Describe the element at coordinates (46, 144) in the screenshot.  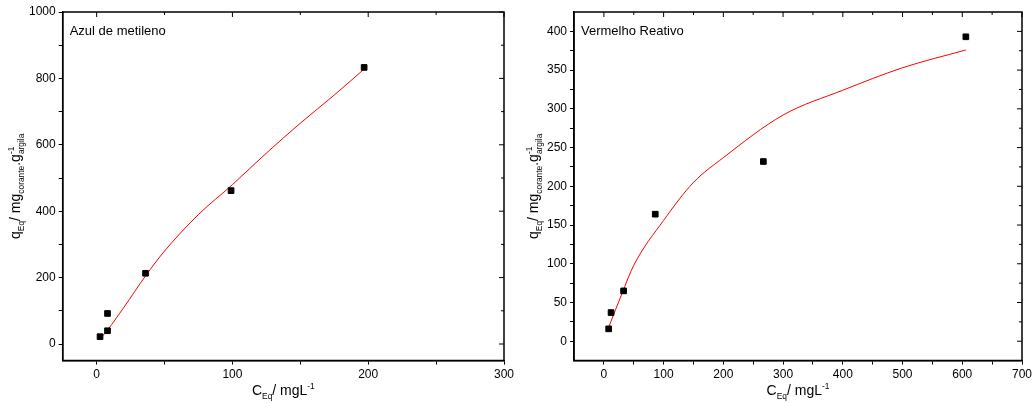
I see `y-tick-label: 600` at that location.